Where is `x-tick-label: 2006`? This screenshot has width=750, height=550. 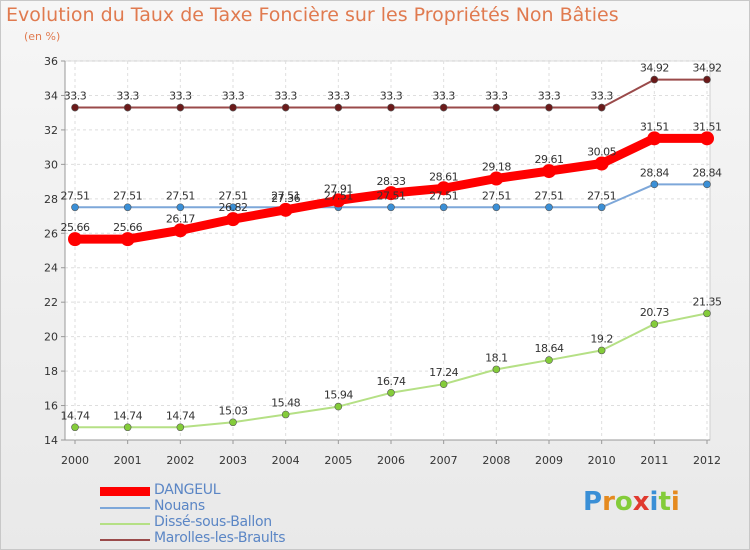 x-tick-label: 2006 is located at coordinates (391, 460).